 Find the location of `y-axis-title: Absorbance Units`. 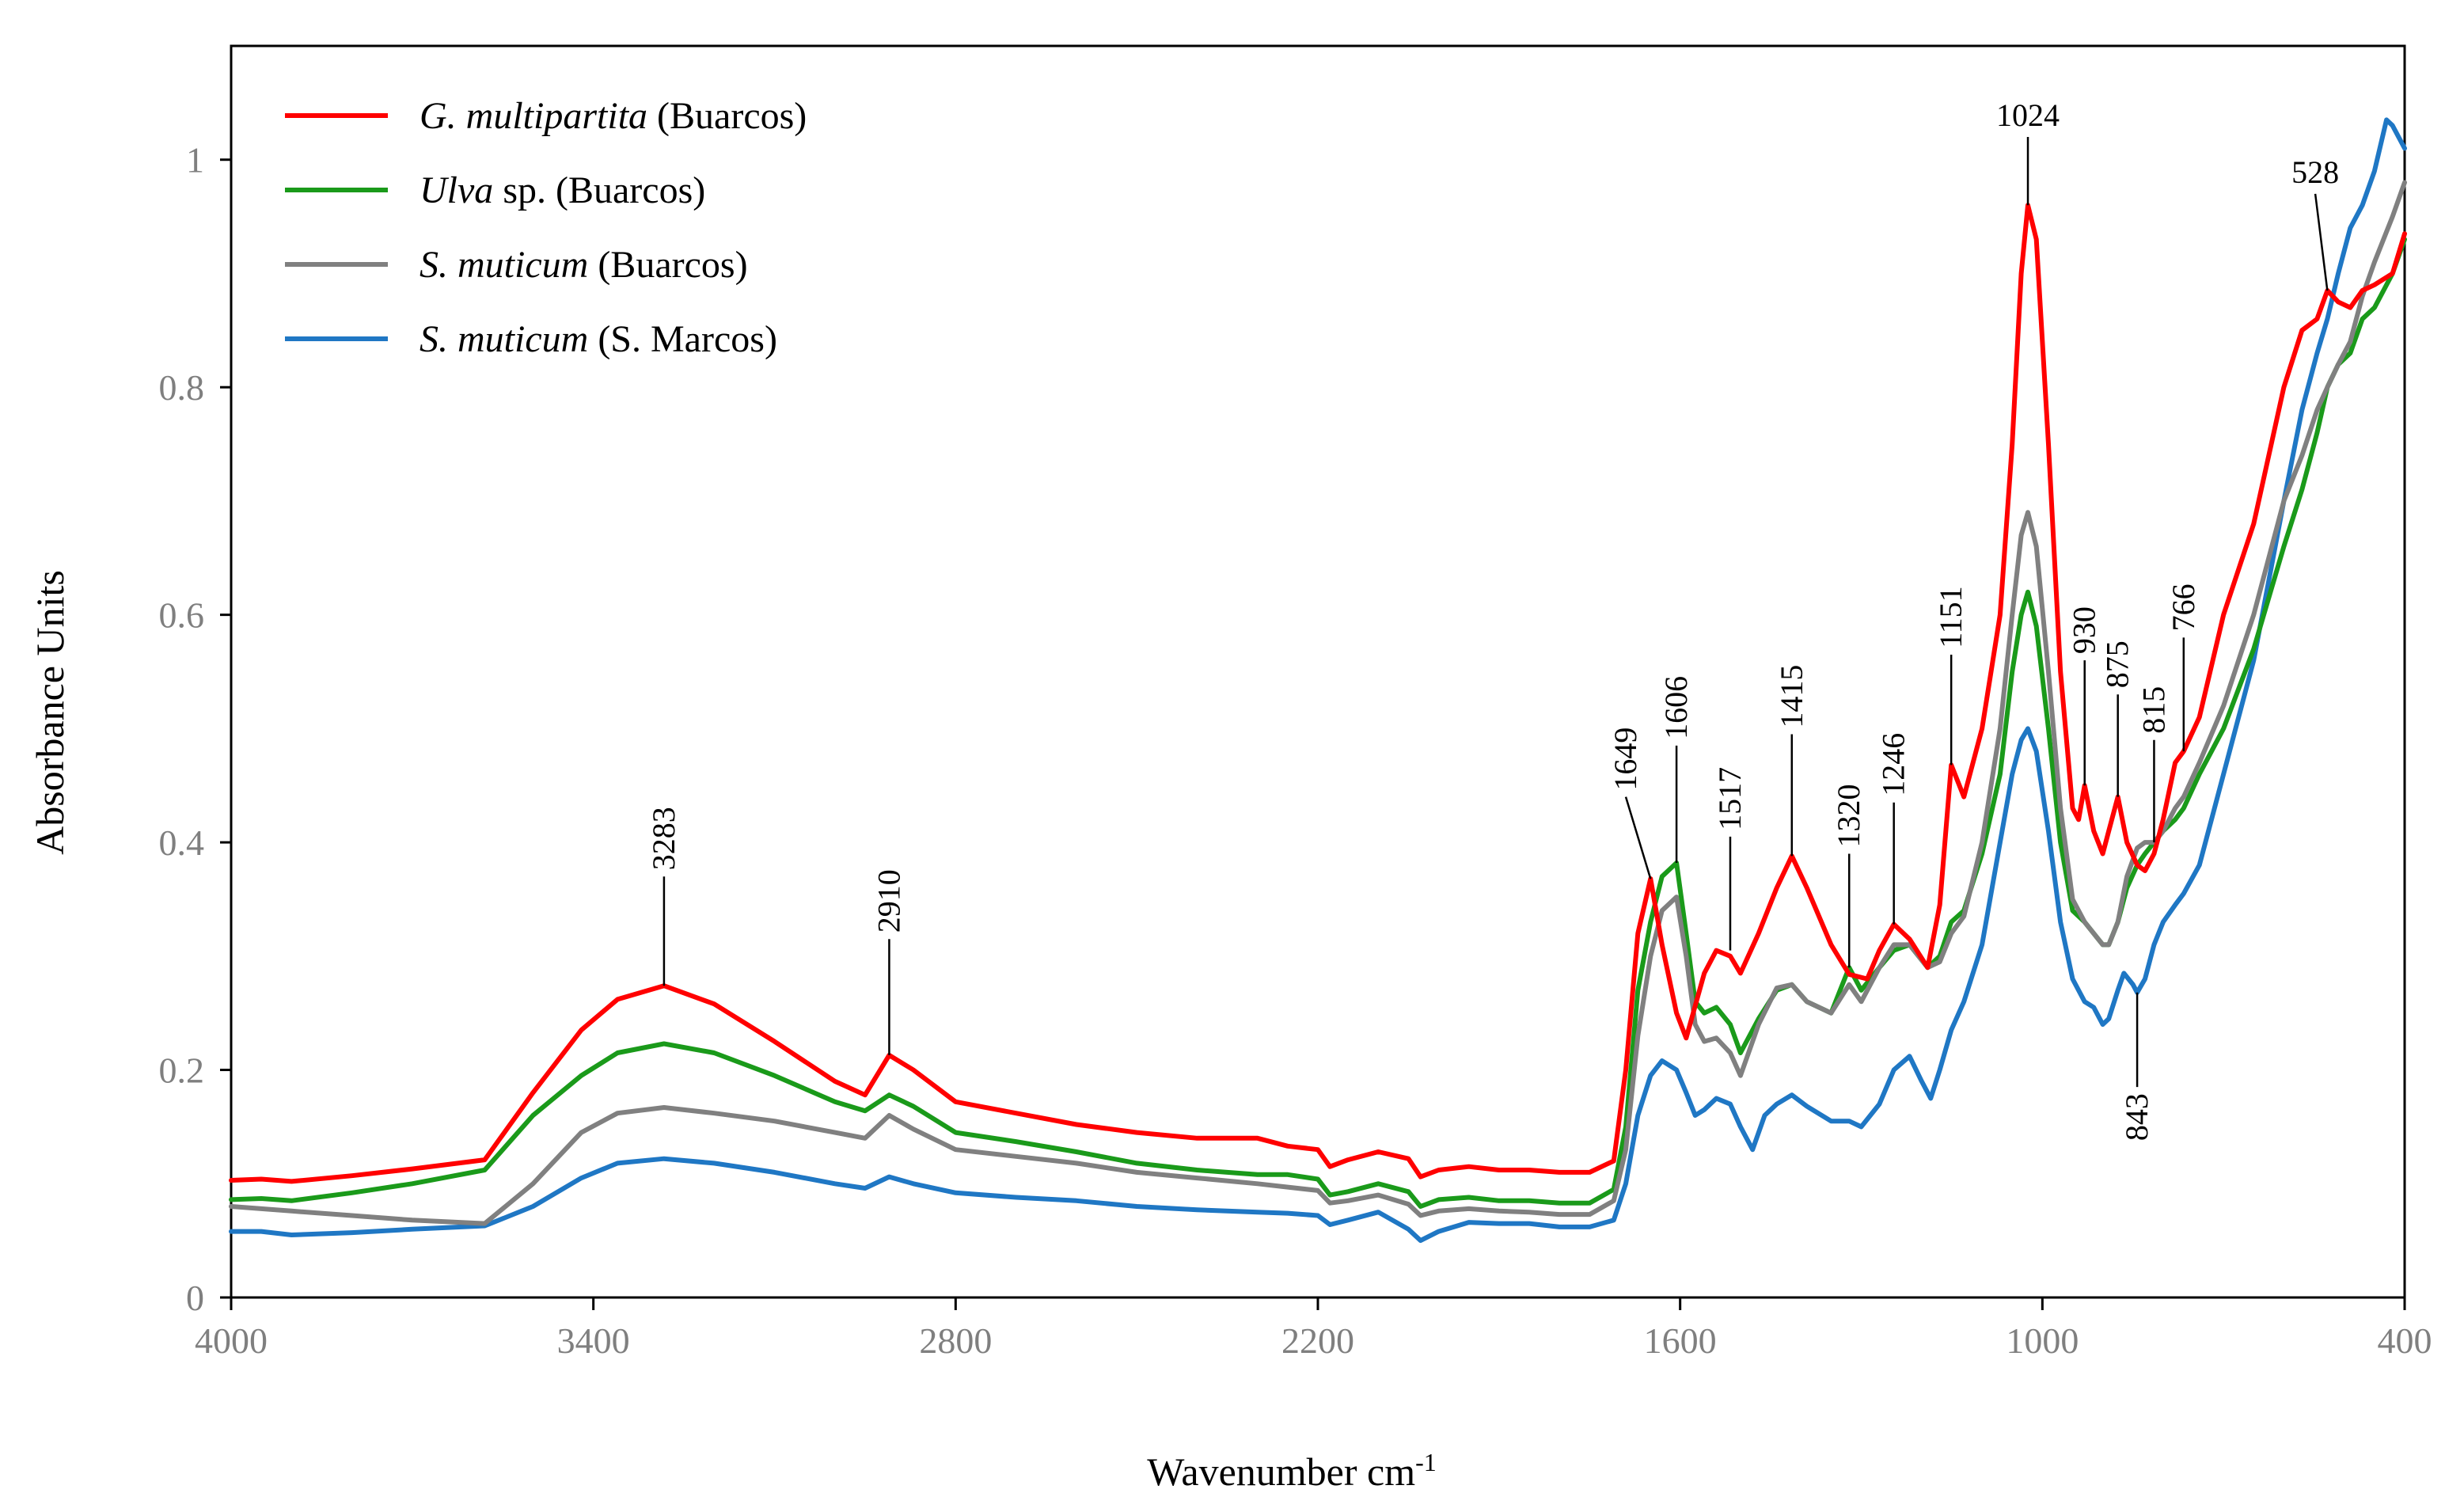

y-axis-title: Absorbance Units is located at coordinates (50, 712).